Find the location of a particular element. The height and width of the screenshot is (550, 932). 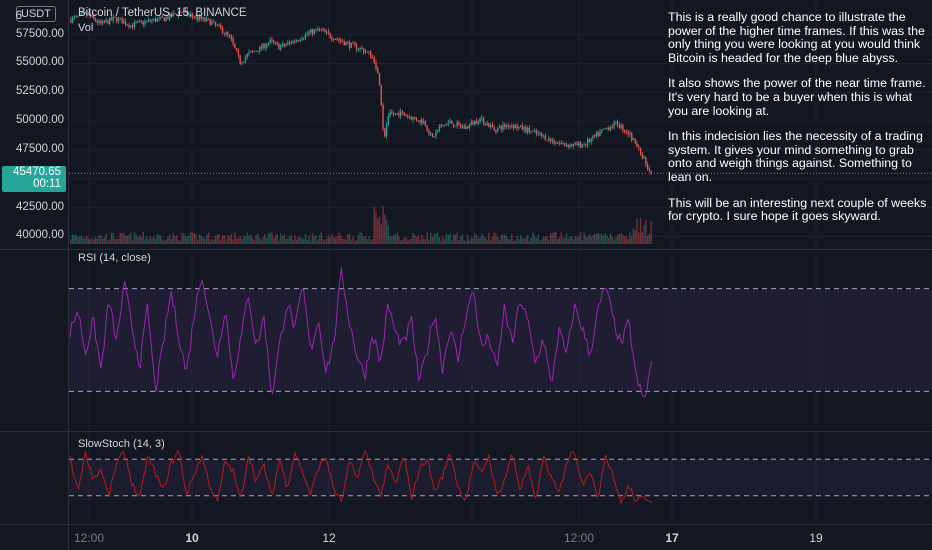

pane-divider-rsi is located at coordinates (466, 249).